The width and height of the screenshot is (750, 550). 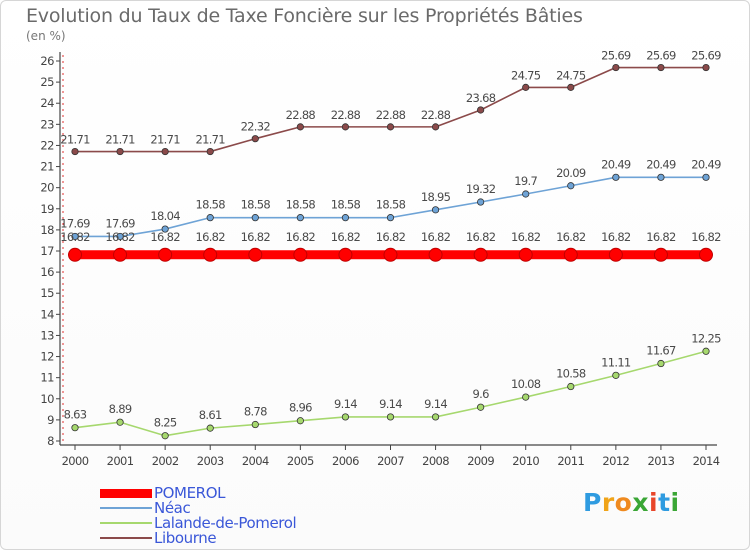 I want to click on y-tick-label: 25, so click(x=47, y=82).